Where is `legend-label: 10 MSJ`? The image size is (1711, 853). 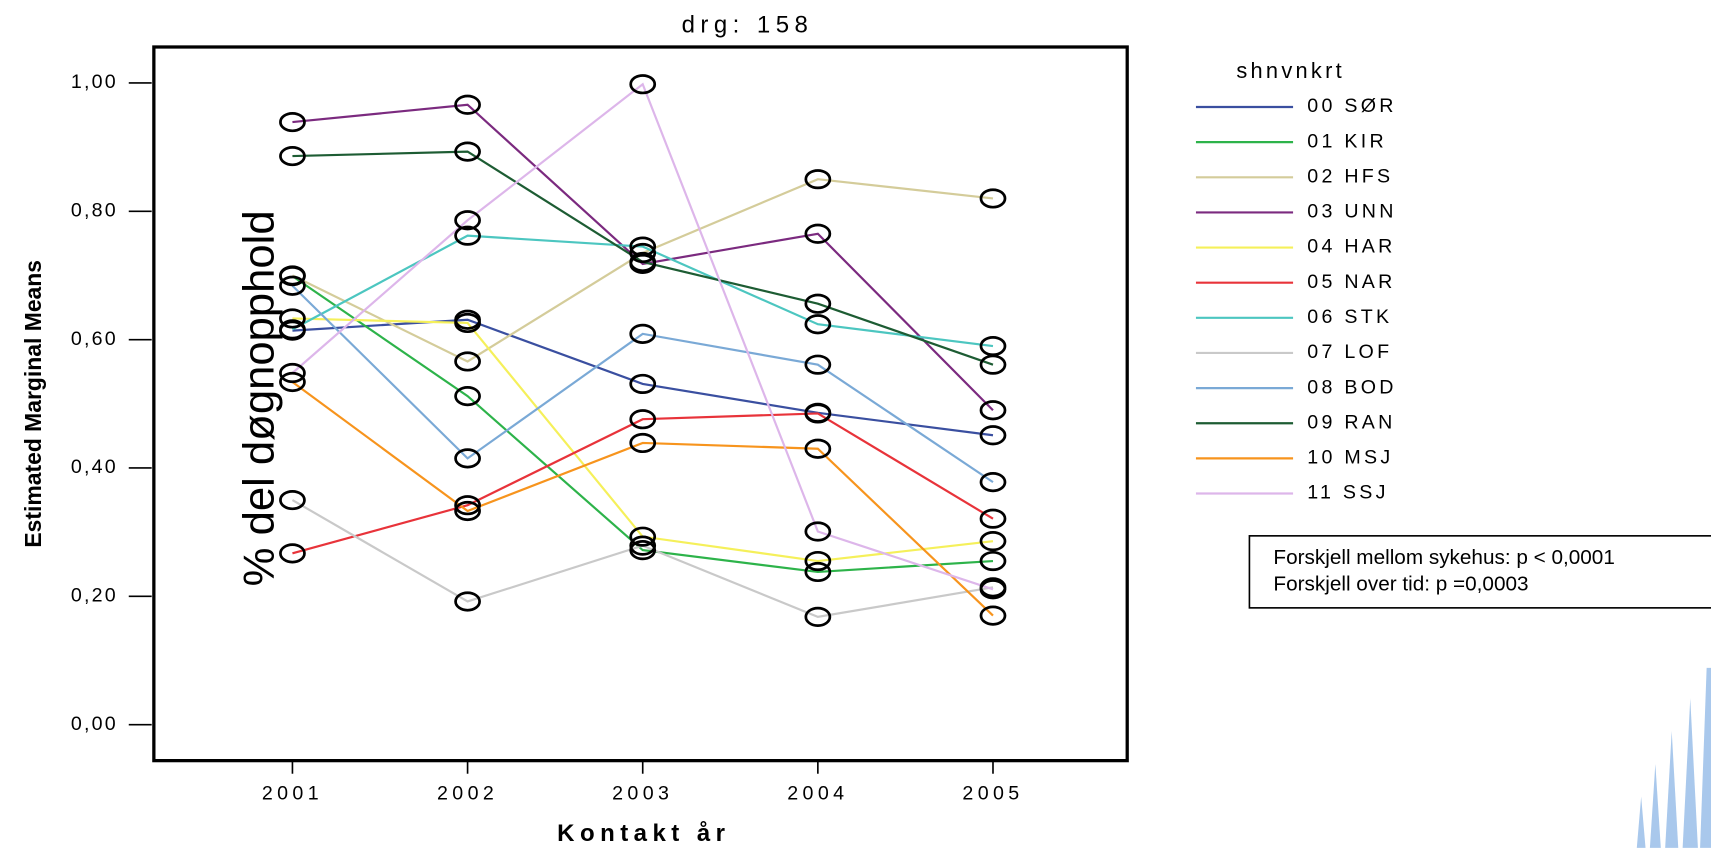 legend-label: 10 MSJ is located at coordinates (1350, 458).